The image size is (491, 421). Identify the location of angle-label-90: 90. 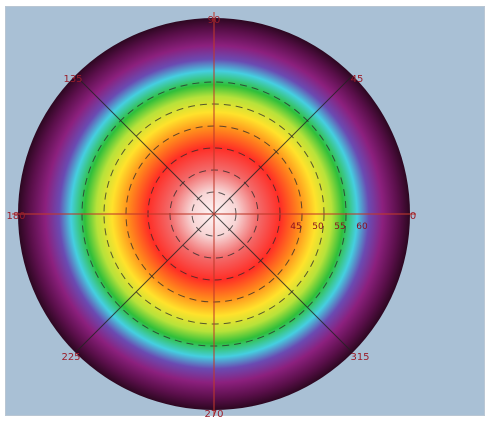
(214, 20).